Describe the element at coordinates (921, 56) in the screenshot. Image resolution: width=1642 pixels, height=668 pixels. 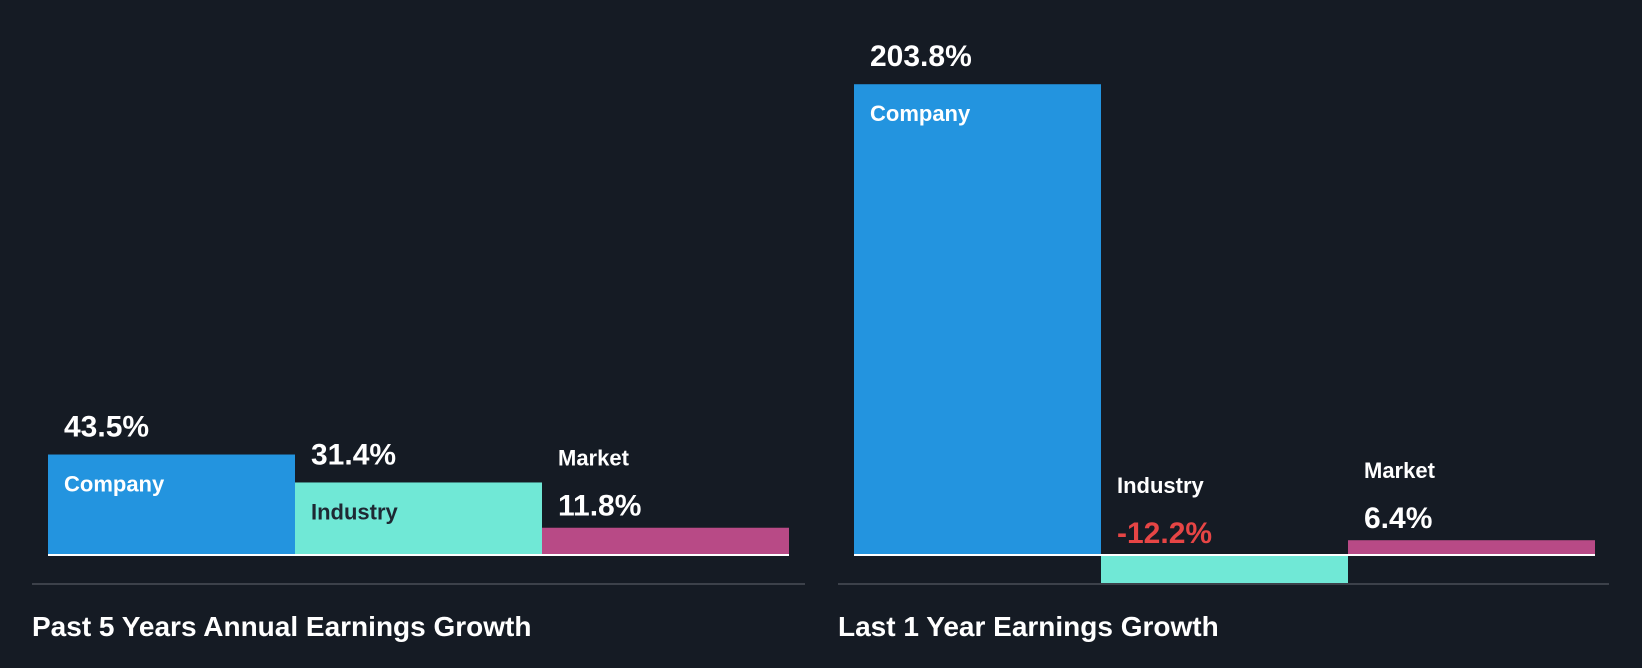
I see `company-value-label: 203.8%` at that location.